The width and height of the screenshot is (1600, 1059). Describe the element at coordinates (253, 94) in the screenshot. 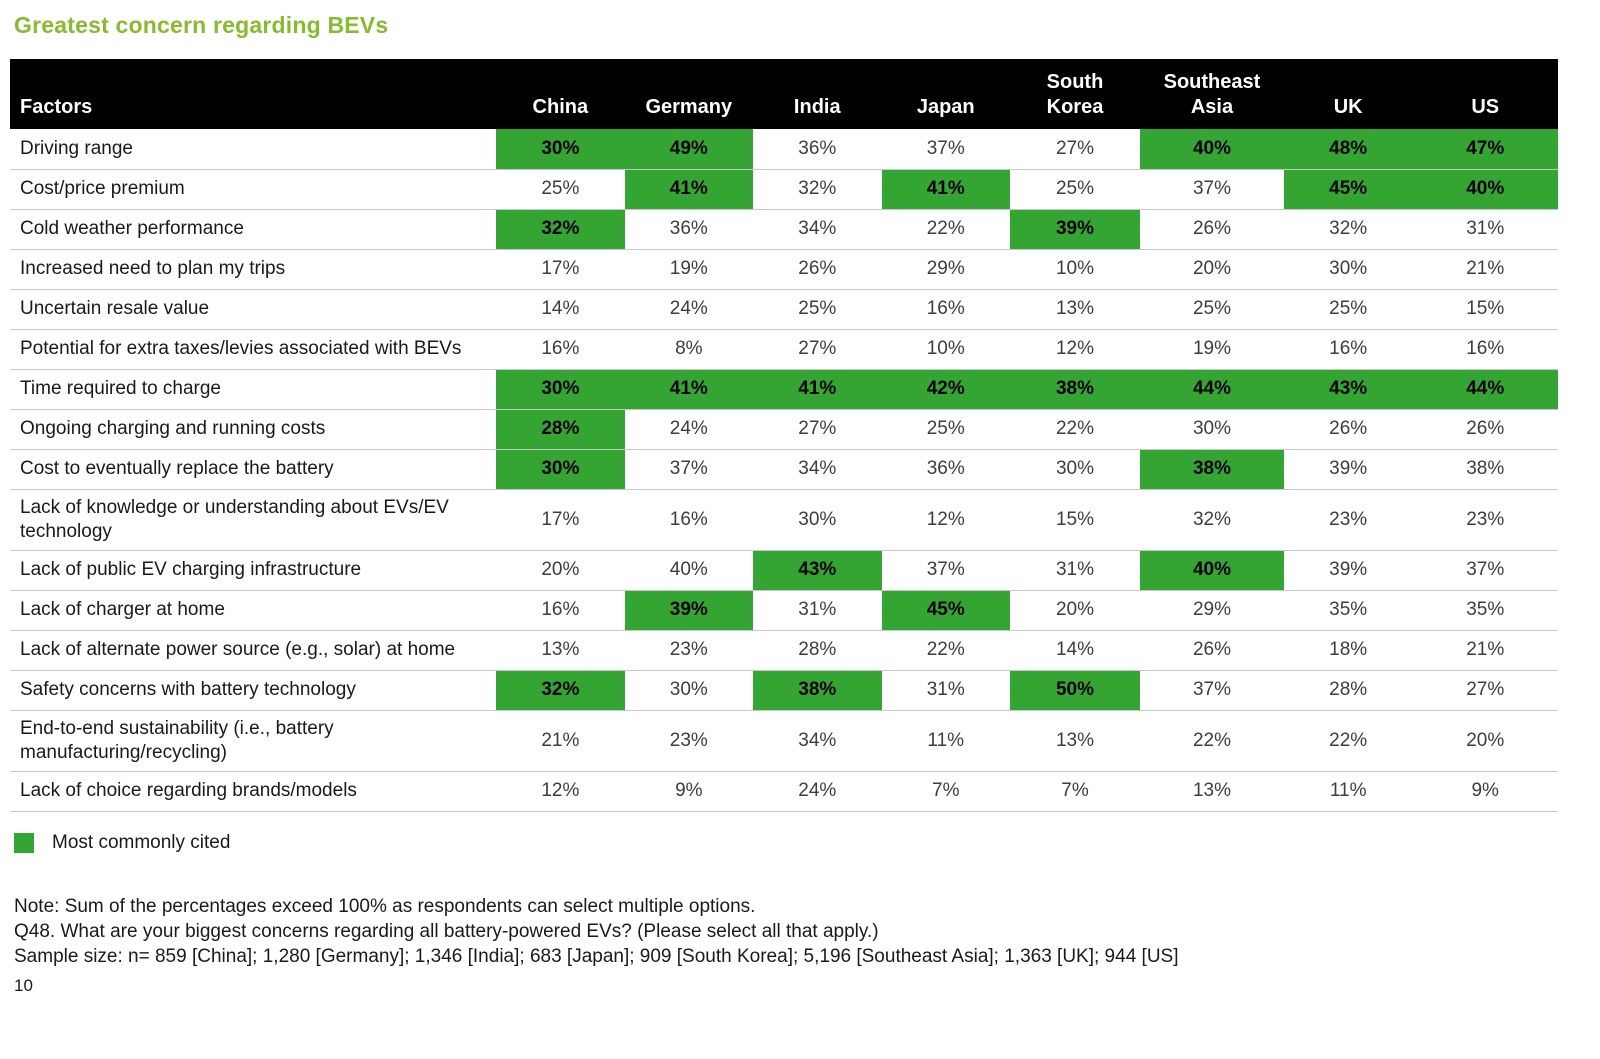

I see `column-header-factors: Factors` at that location.